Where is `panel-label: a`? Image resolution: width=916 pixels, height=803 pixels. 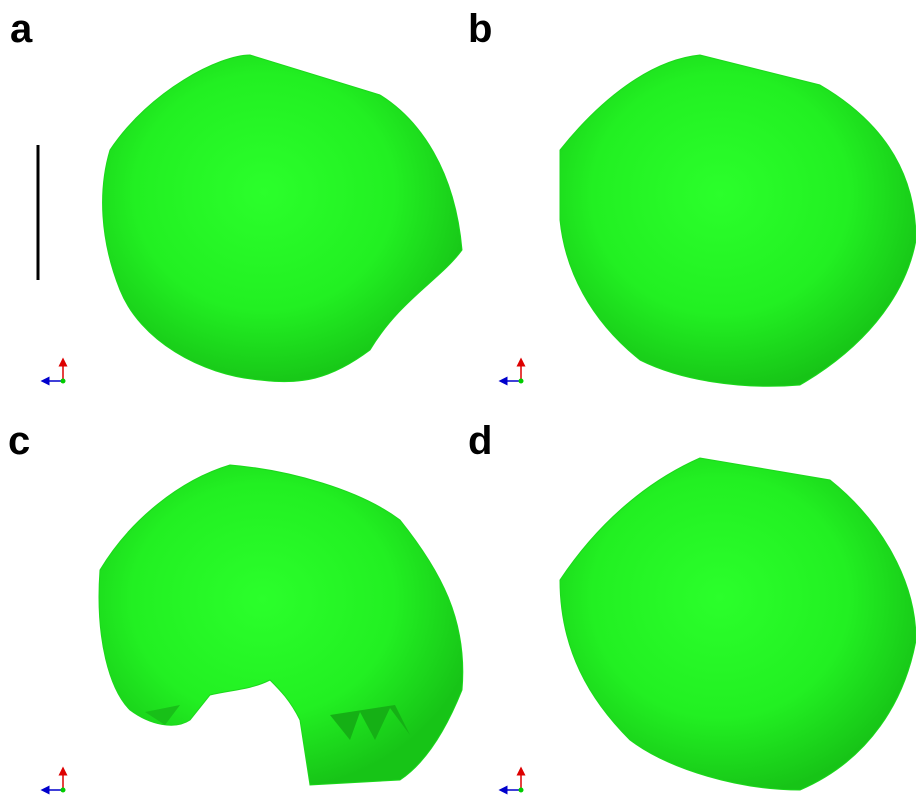 panel-label: a is located at coordinates (21, 29).